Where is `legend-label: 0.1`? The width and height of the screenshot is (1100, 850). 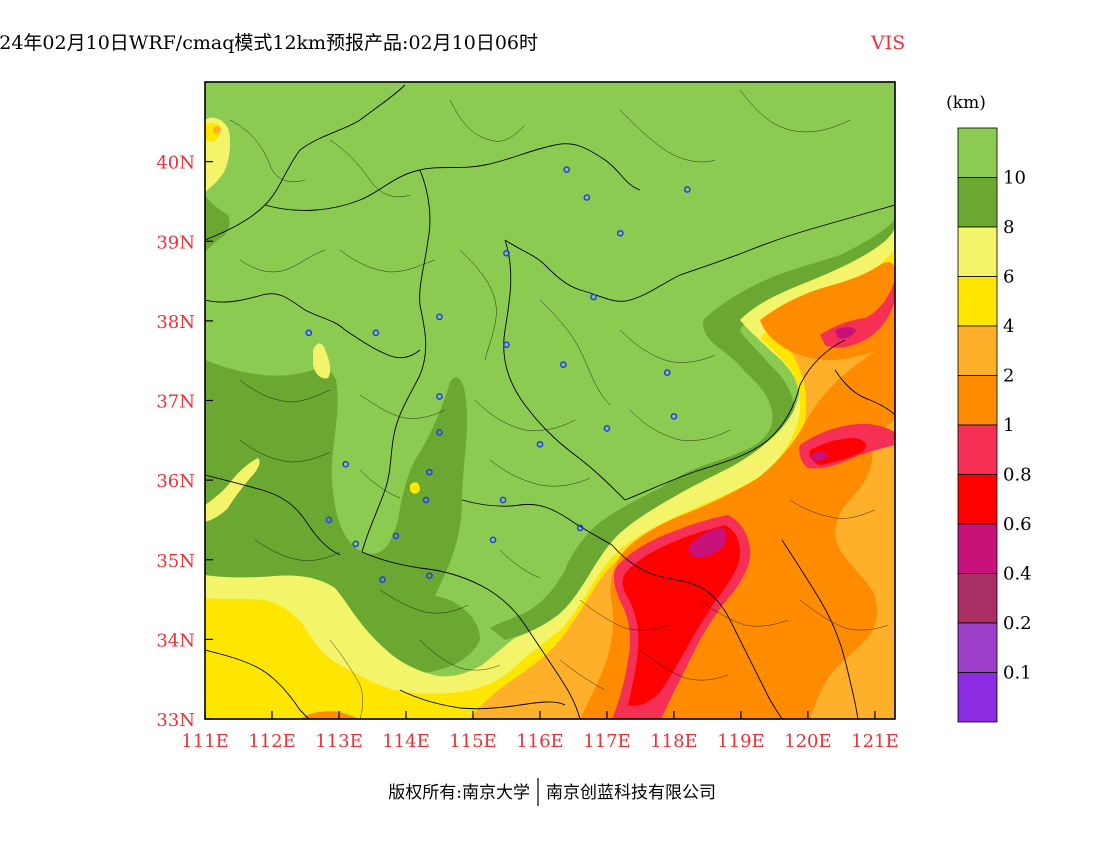
legend-label: 0.1 is located at coordinates (1017, 673).